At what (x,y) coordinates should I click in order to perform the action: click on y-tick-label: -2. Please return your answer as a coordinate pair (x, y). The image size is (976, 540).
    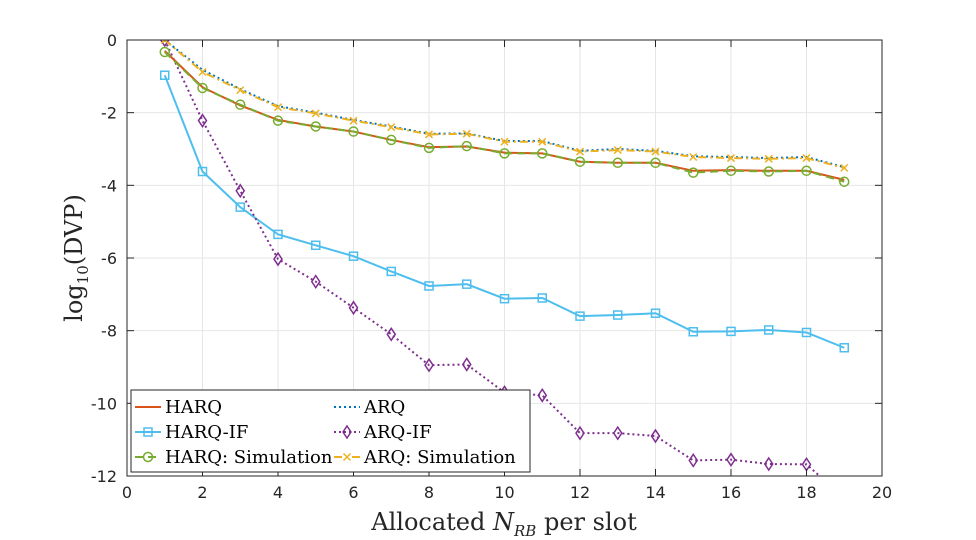
    Looking at the image, I should click on (109, 113).